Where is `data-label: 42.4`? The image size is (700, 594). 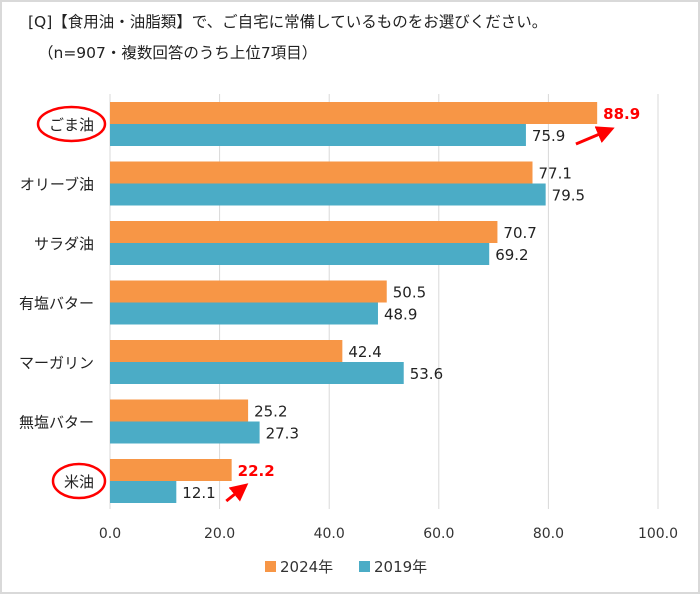 data-label: 42.4 is located at coordinates (364, 352).